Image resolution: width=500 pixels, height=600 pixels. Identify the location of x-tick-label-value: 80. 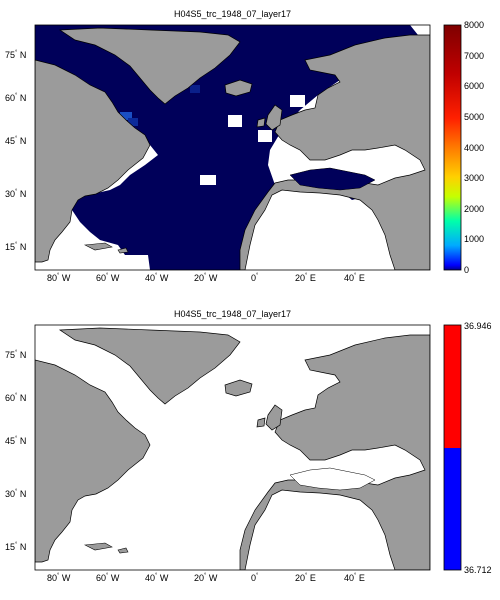
(52, 578).